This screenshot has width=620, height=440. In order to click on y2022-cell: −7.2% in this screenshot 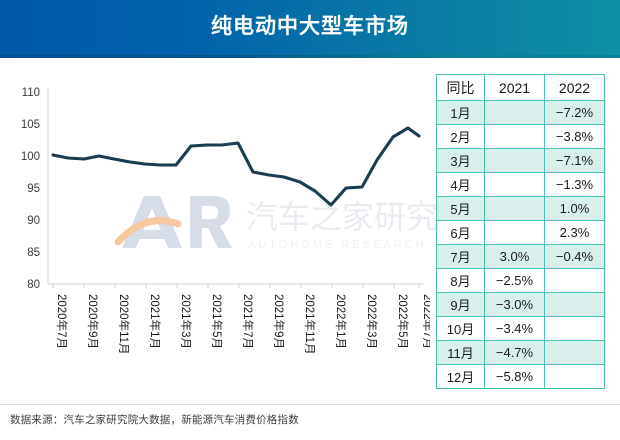, I will do `click(574, 112)`.